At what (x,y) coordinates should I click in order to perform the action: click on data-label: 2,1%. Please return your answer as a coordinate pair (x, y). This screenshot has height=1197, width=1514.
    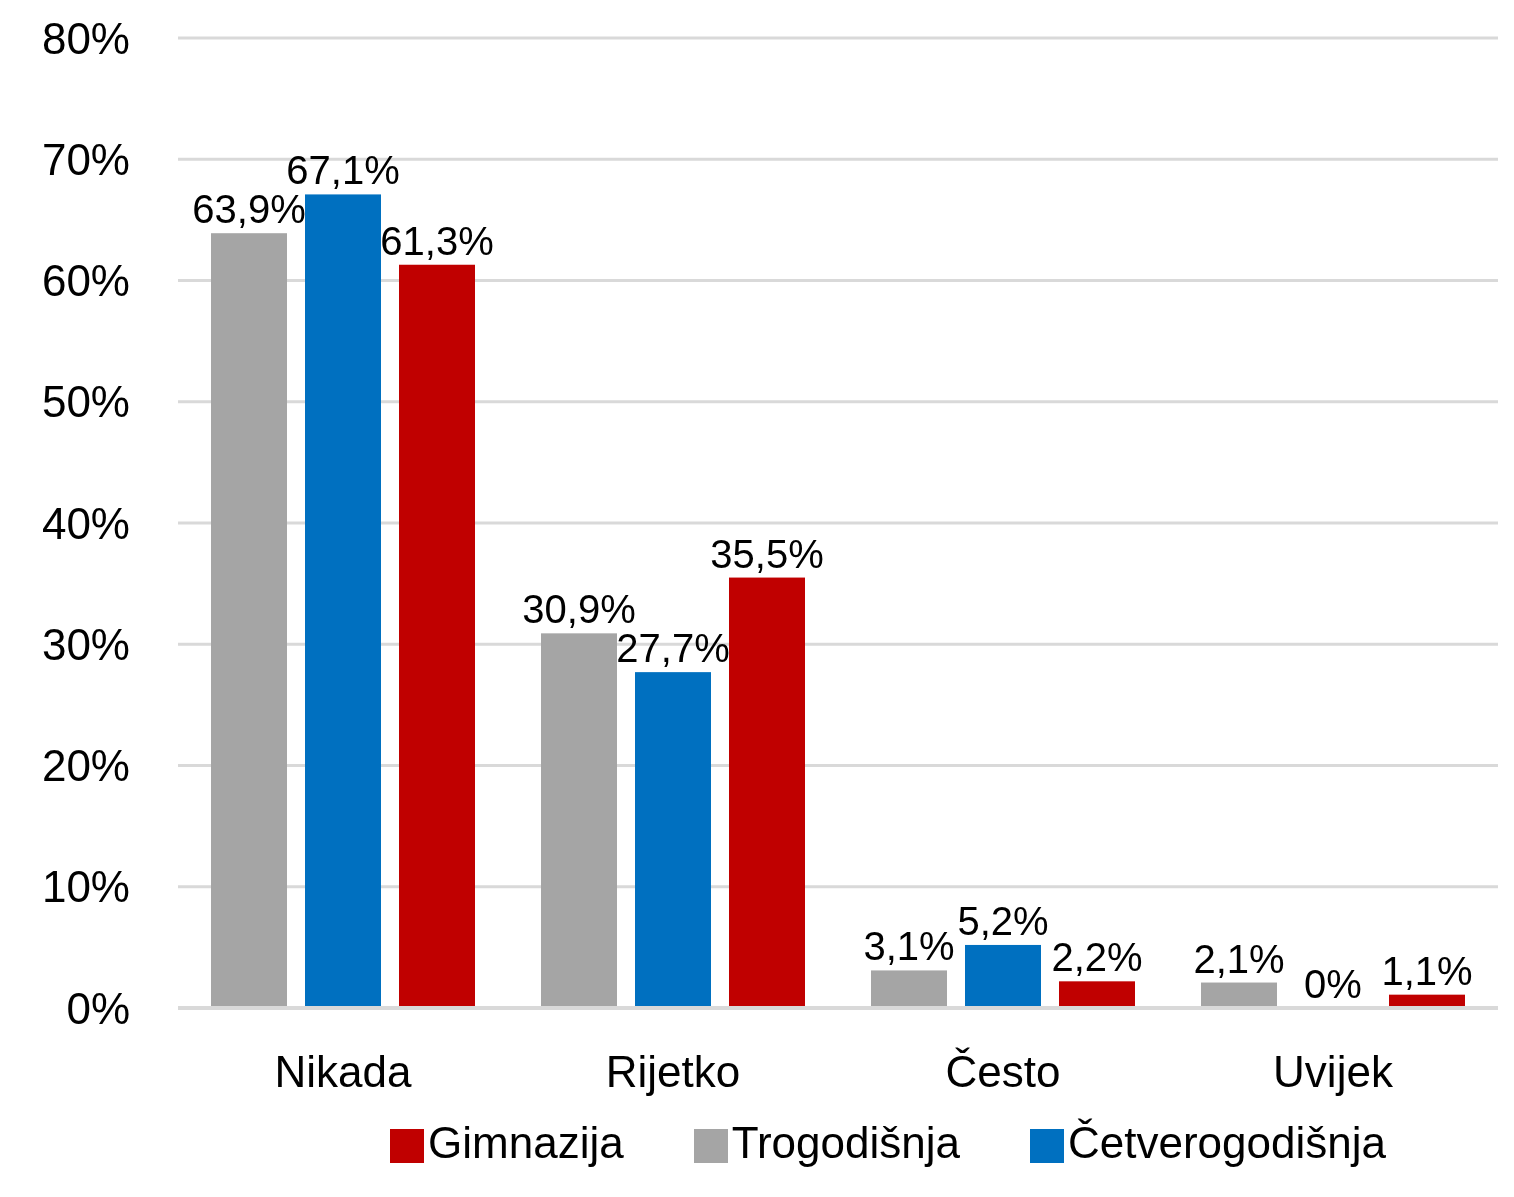
    Looking at the image, I should click on (1239, 958).